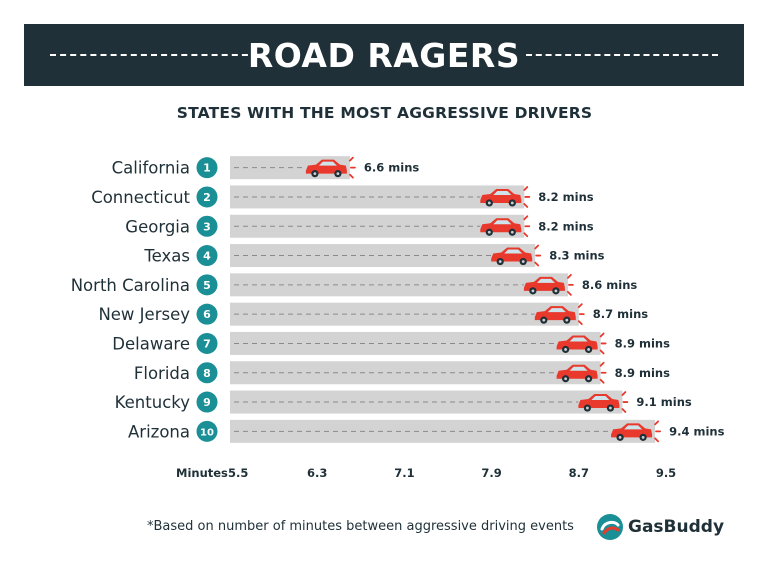 Image resolution: width=769 pixels, height=570 pixels. What do you see at coordinates (153, 402) in the screenshot?
I see `state-label: Kentucky` at bounding box center [153, 402].